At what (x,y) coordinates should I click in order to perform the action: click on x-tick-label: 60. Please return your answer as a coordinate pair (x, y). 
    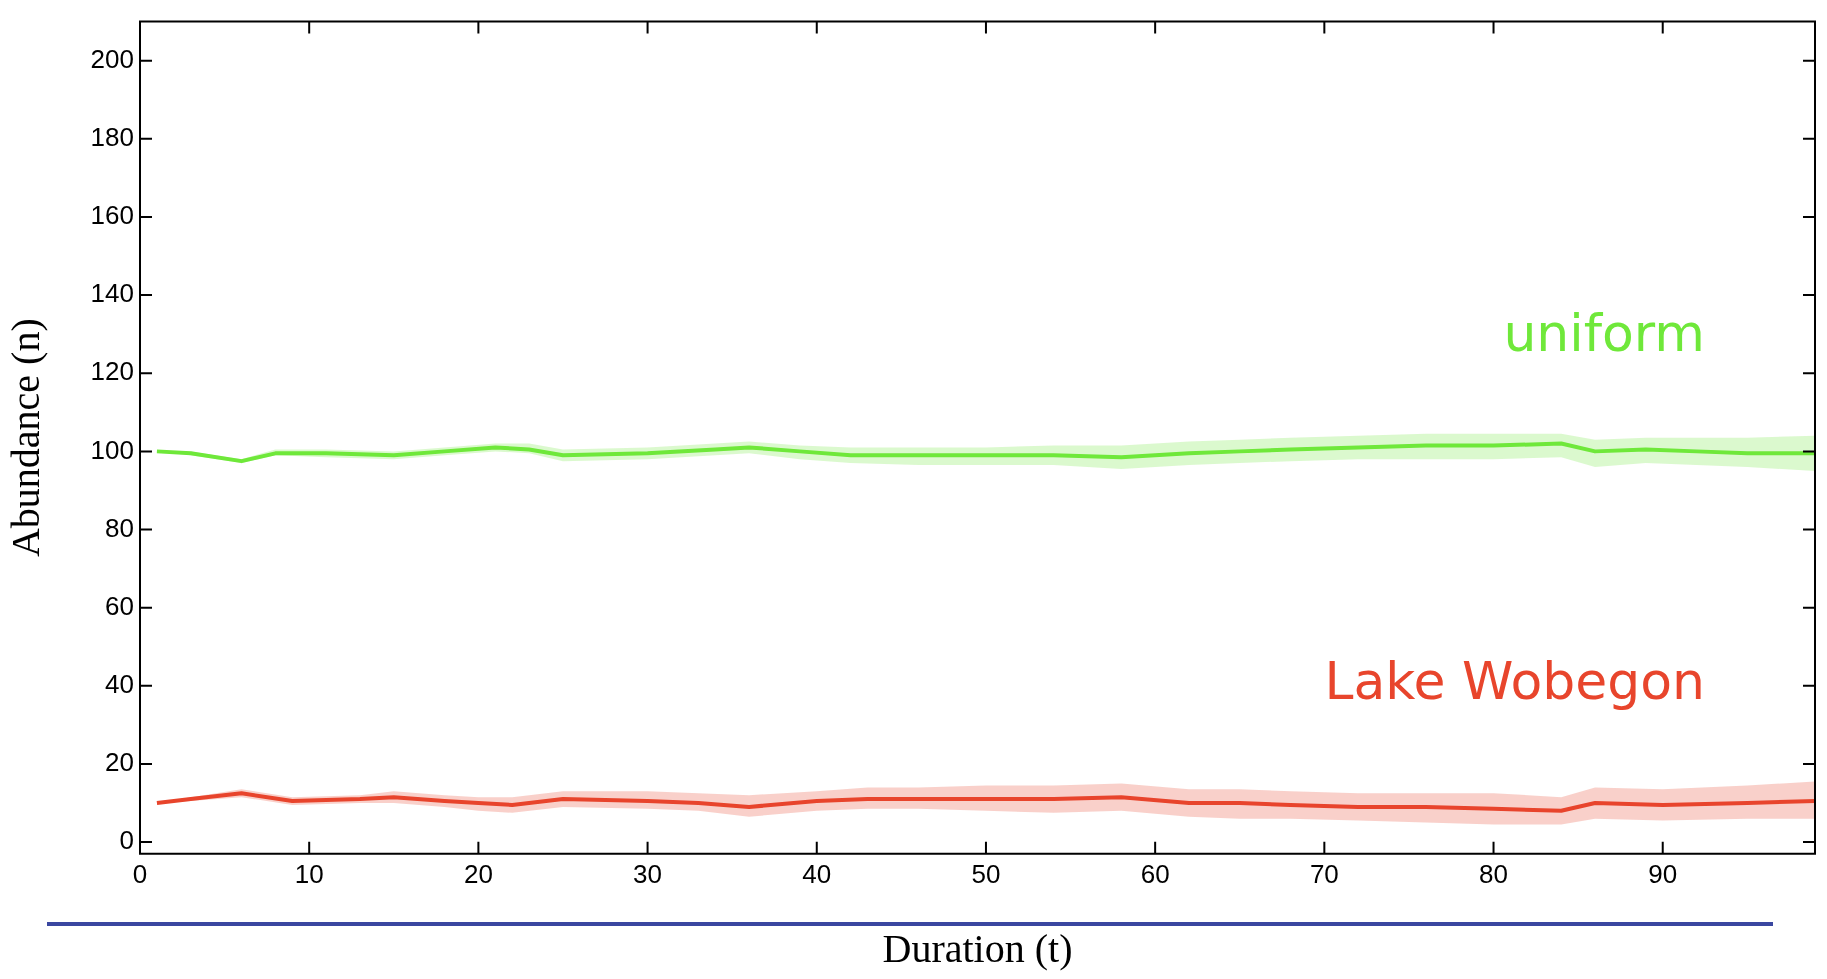
    Looking at the image, I should click on (1155, 873).